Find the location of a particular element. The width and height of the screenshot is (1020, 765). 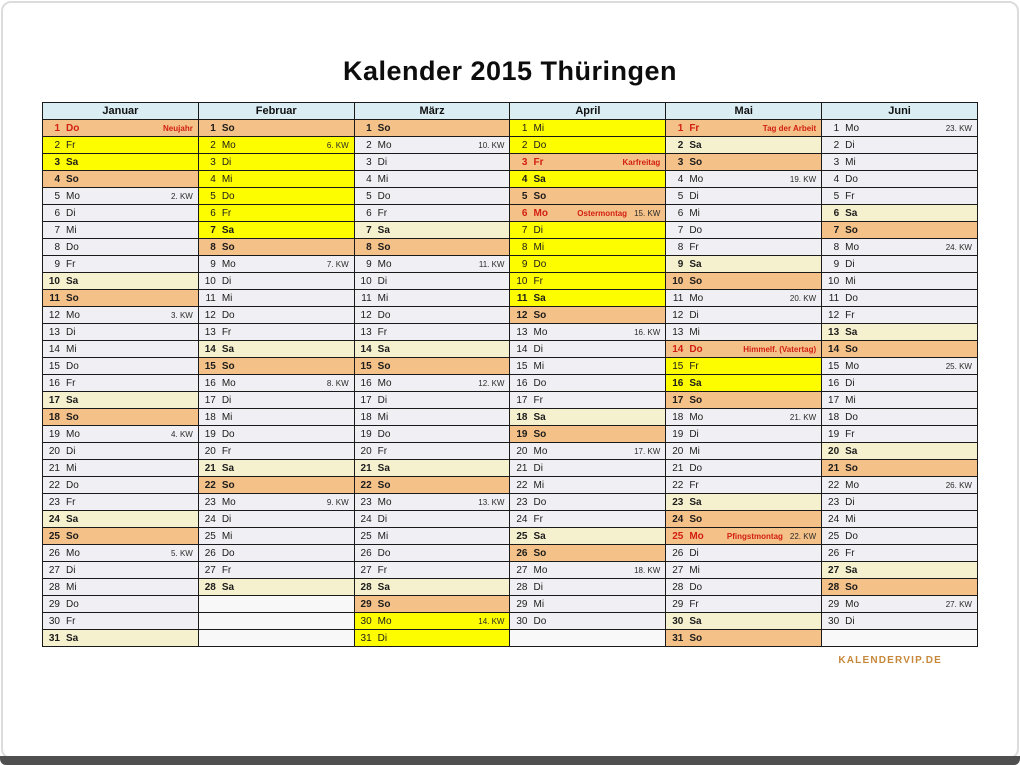

day-row: 21 Do is located at coordinates (744, 468).